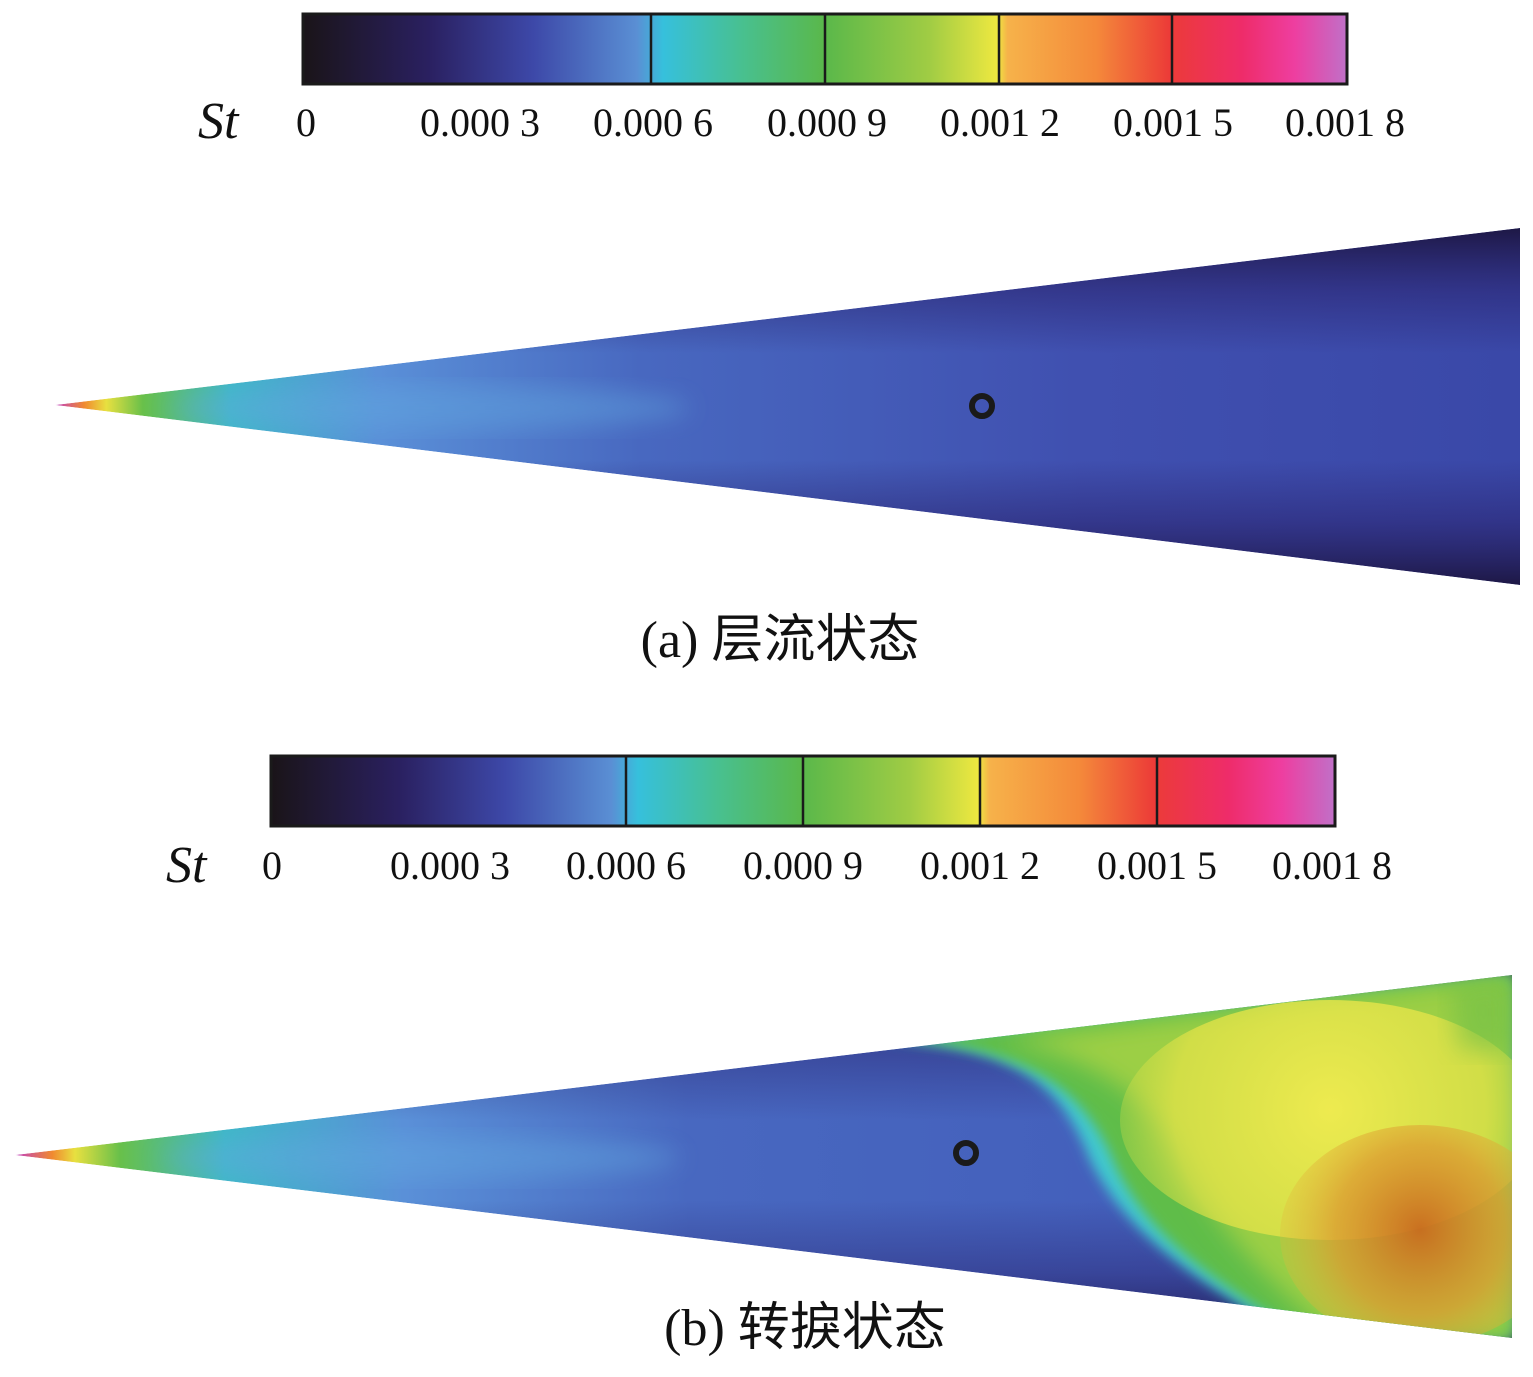  Describe the element at coordinates (626, 865) in the screenshot. I see `colorbar-b-tick-2: 0.000 6` at that location.